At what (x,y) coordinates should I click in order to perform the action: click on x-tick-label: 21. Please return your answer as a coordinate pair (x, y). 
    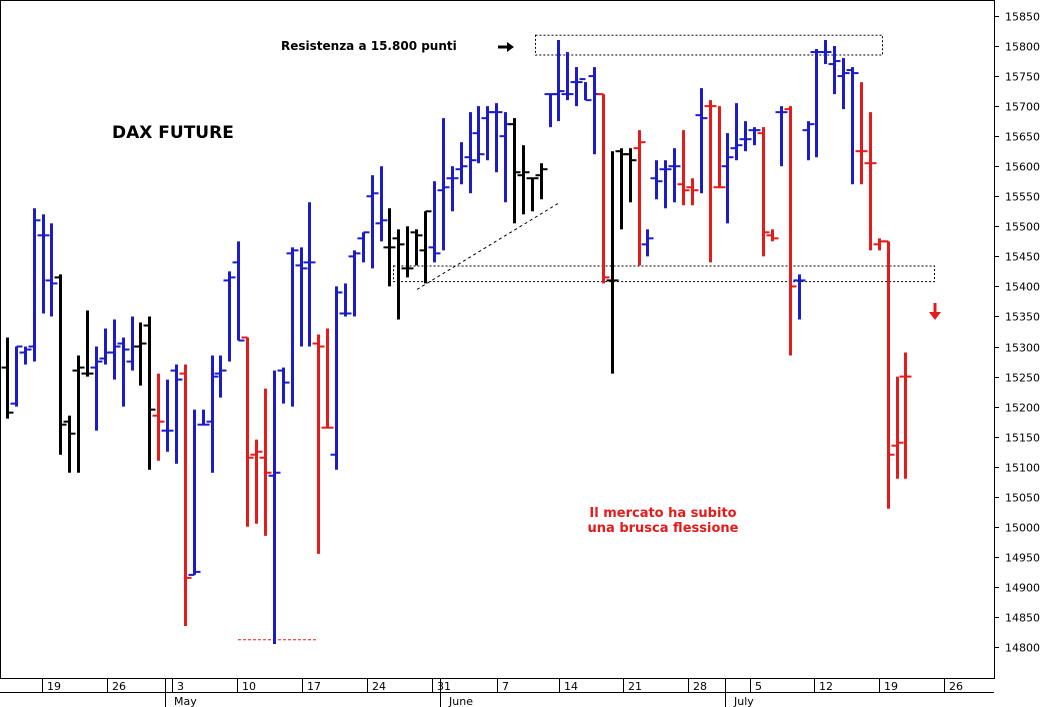
    Looking at the image, I should click on (635, 686).